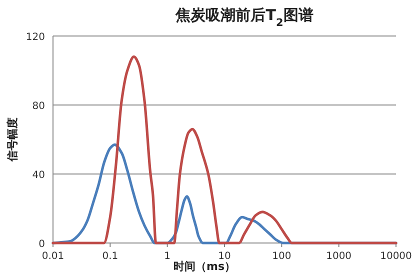 This screenshot has width=417, height=279. Describe the element at coordinates (38, 106) in the screenshot. I see `y-tick-label: 80` at that location.